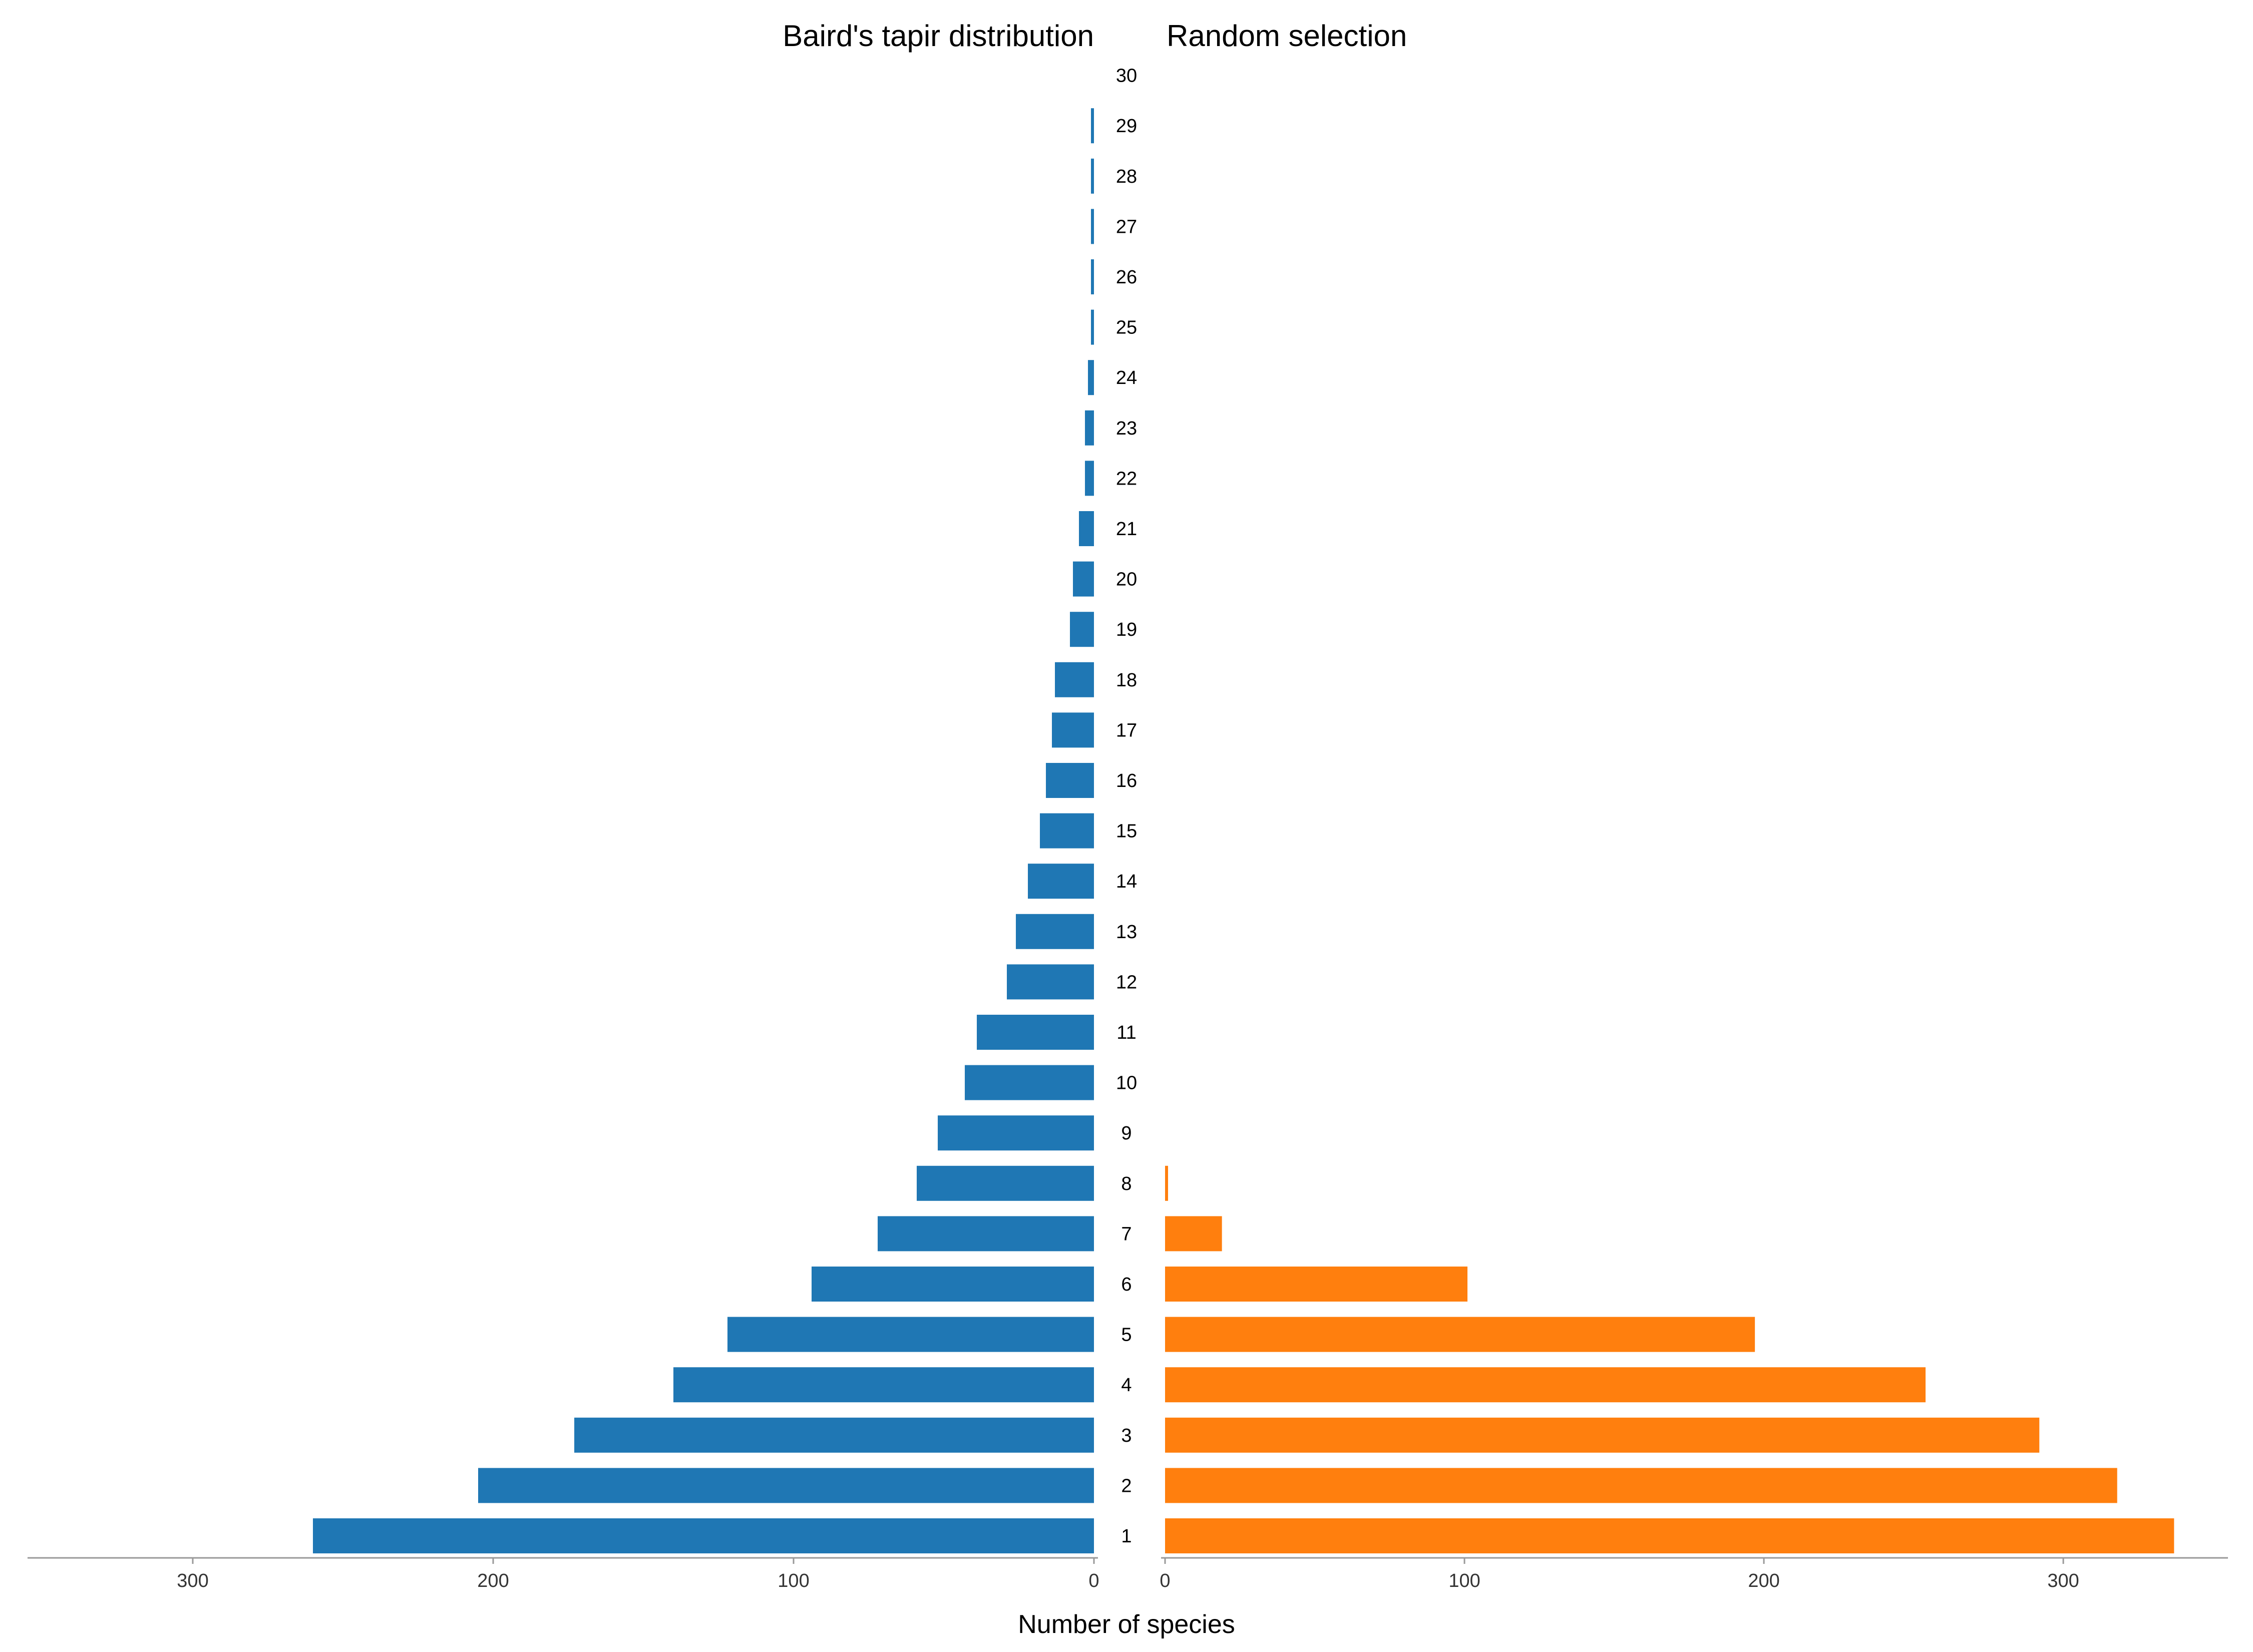 Image resolution: width=2253 pixels, height=1652 pixels. What do you see at coordinates (1126, 478) in the screenshot?
I see `category-label-22: 22` at bounding box center [1126, 478].